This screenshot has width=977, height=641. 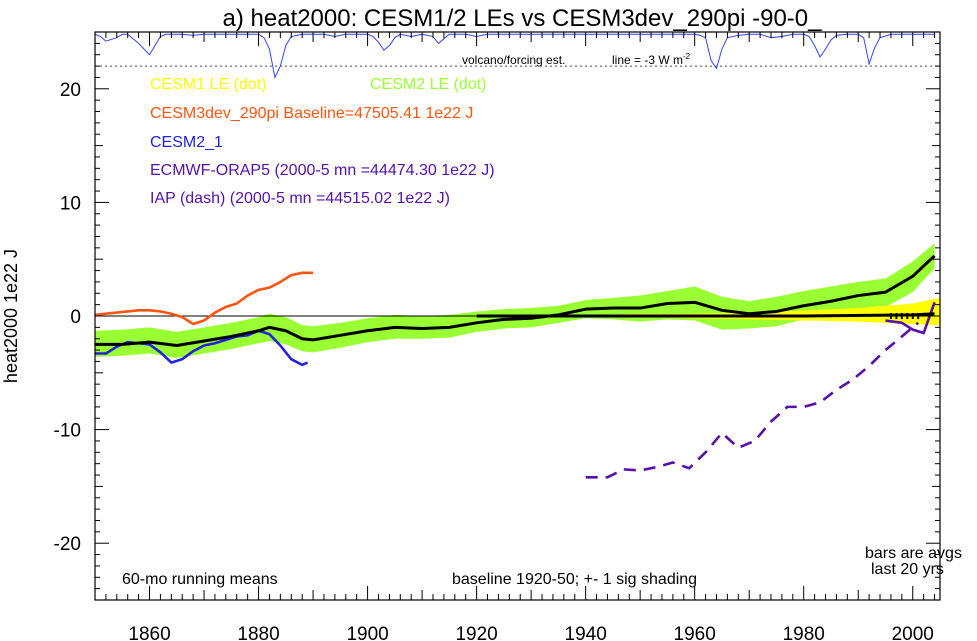 What do you see at coordinates (258, 632) in the screenshot?
I see `x-tick-label: 1880` at bounding box center [258, 632].